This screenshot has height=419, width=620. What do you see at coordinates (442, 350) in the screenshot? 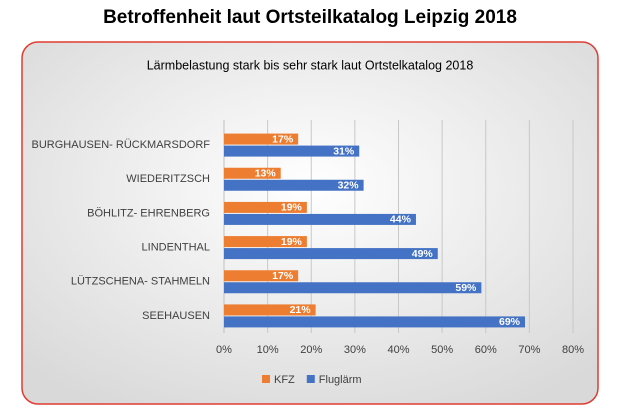
I see `x-tick-label: 50%` at bounding box center [442, 350].